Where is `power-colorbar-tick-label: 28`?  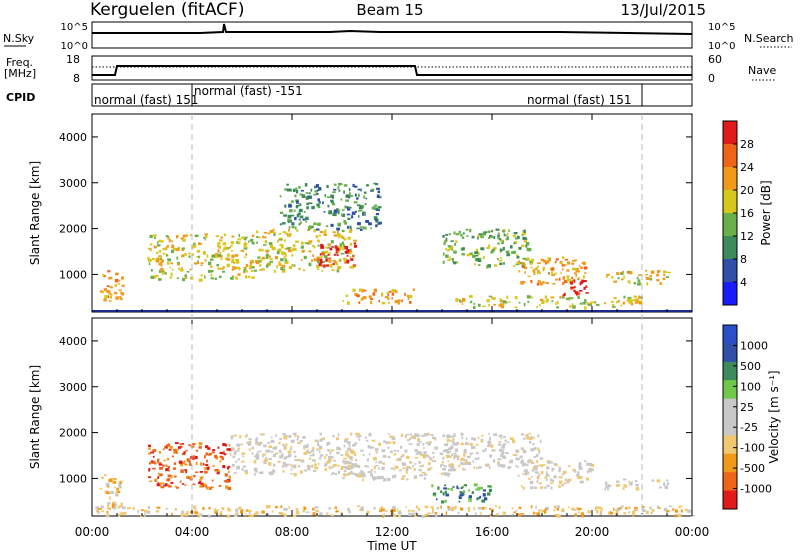 power-colorbar-tick-label: 28 is located at coordinates (747, 144).